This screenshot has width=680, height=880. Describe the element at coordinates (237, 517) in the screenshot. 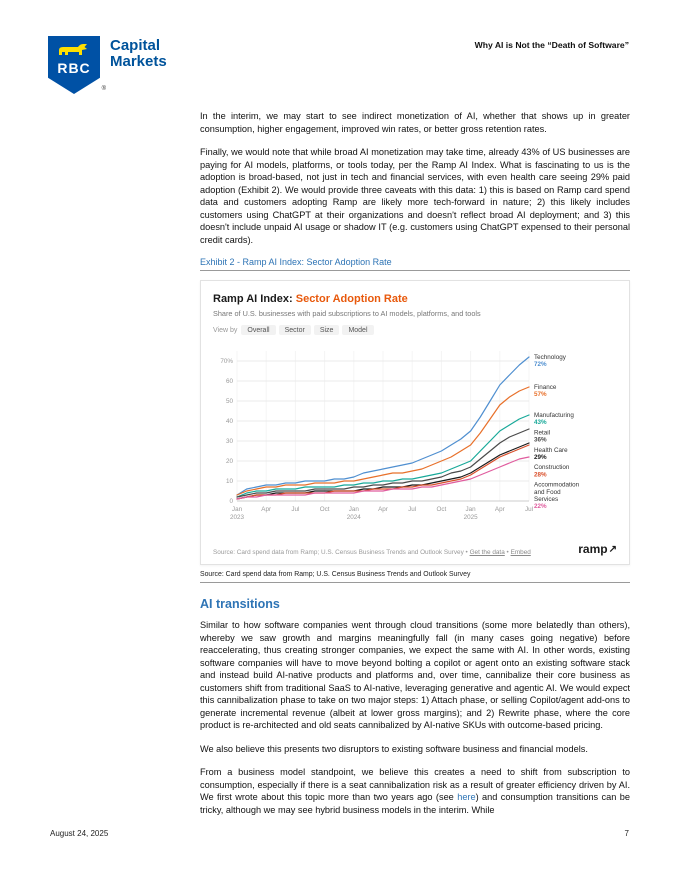

I see `svg-text: 2023` at that location.